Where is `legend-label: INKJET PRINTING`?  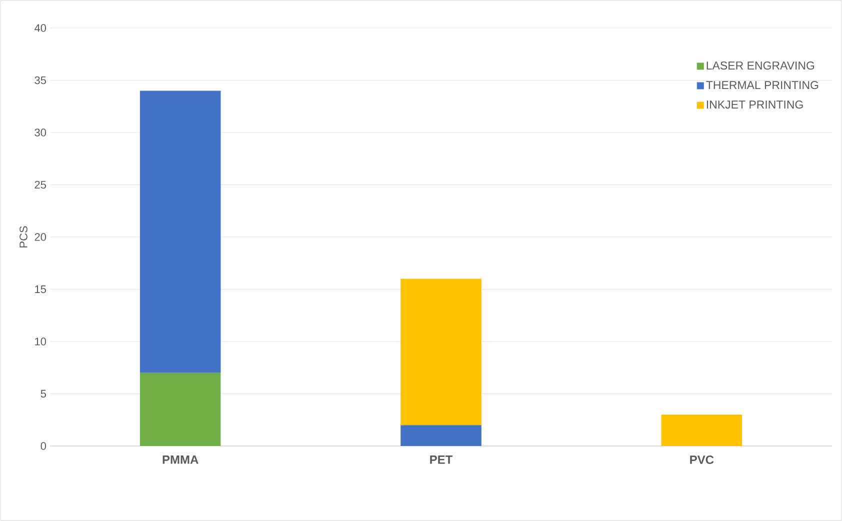
legend-label: INKJET PRINTING is located at coordinates (754, 104).